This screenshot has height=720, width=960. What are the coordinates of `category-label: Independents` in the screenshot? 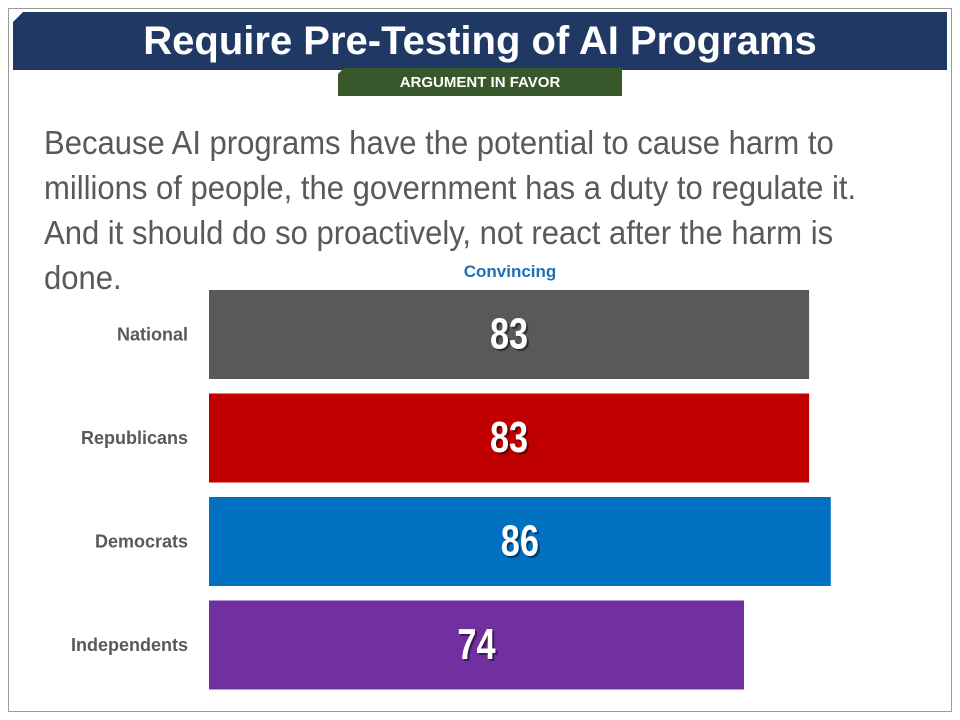 It's located at (129, 645).